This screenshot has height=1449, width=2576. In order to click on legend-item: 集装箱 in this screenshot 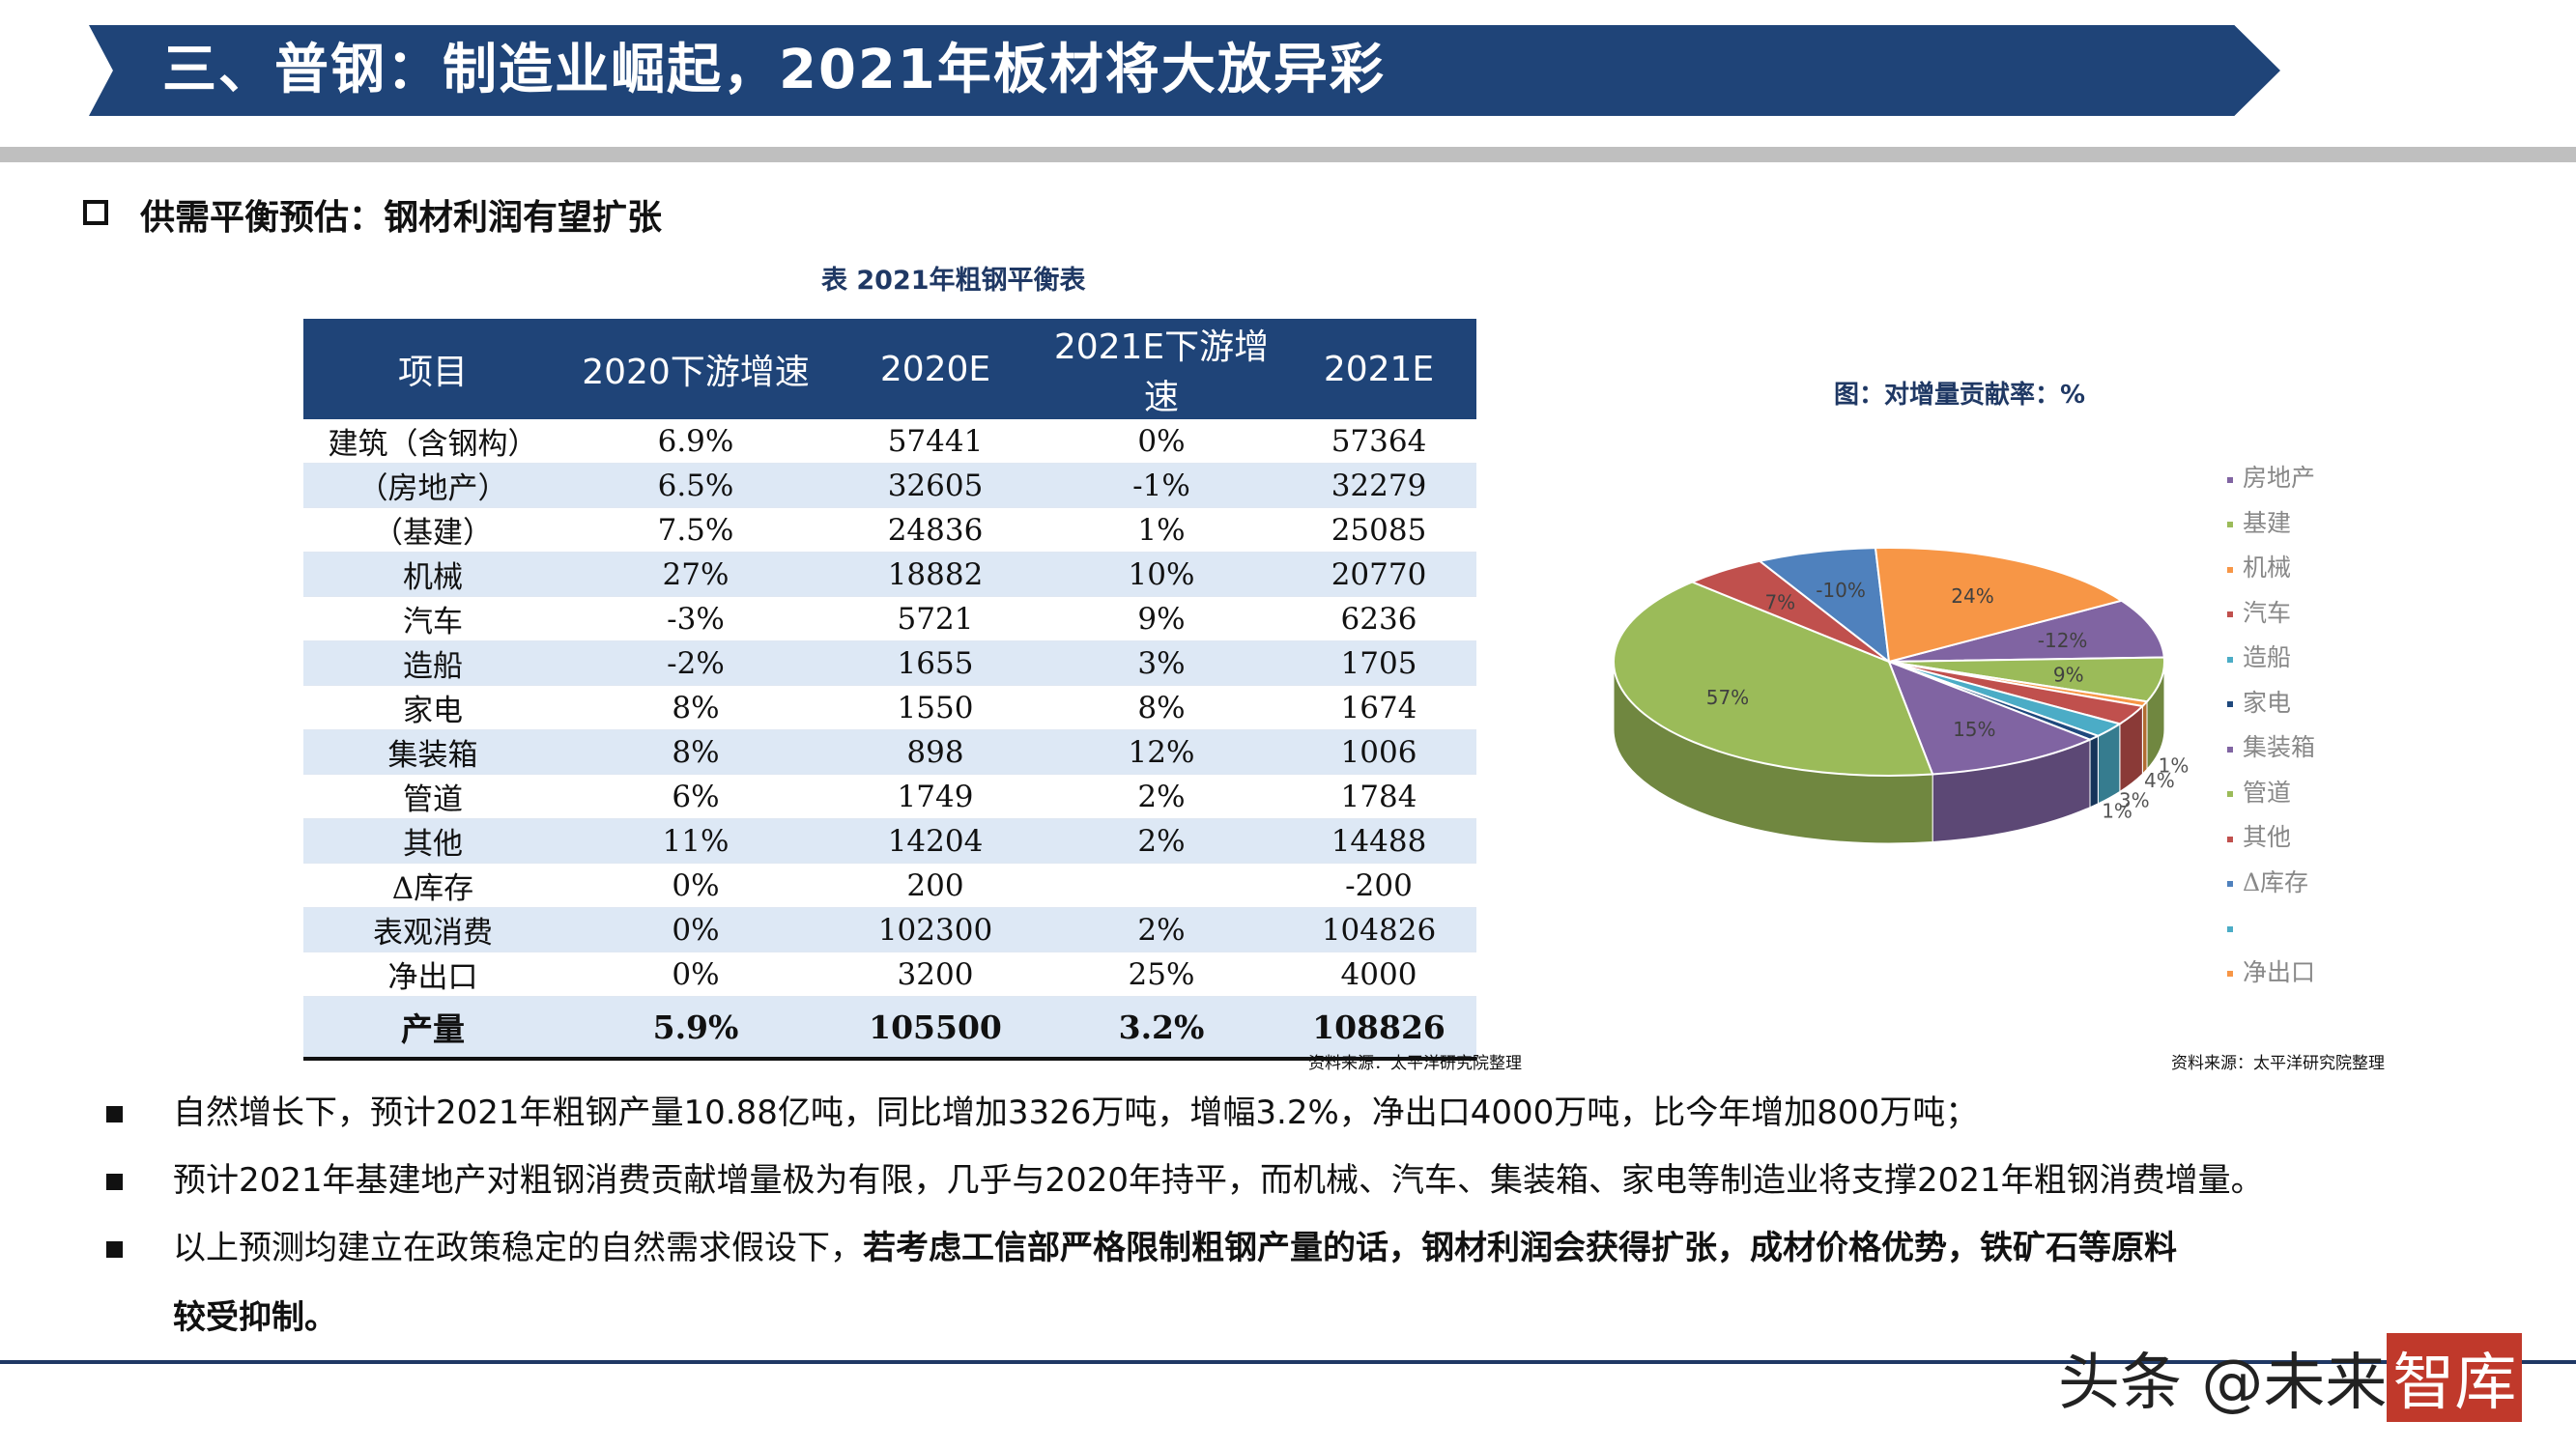, I will do `click(2271, 747)`.